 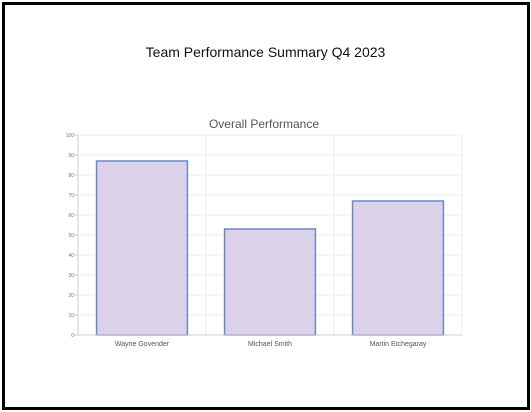 I want to click on x-tick-label: Wayne Govender, so click(x=142, y=344).